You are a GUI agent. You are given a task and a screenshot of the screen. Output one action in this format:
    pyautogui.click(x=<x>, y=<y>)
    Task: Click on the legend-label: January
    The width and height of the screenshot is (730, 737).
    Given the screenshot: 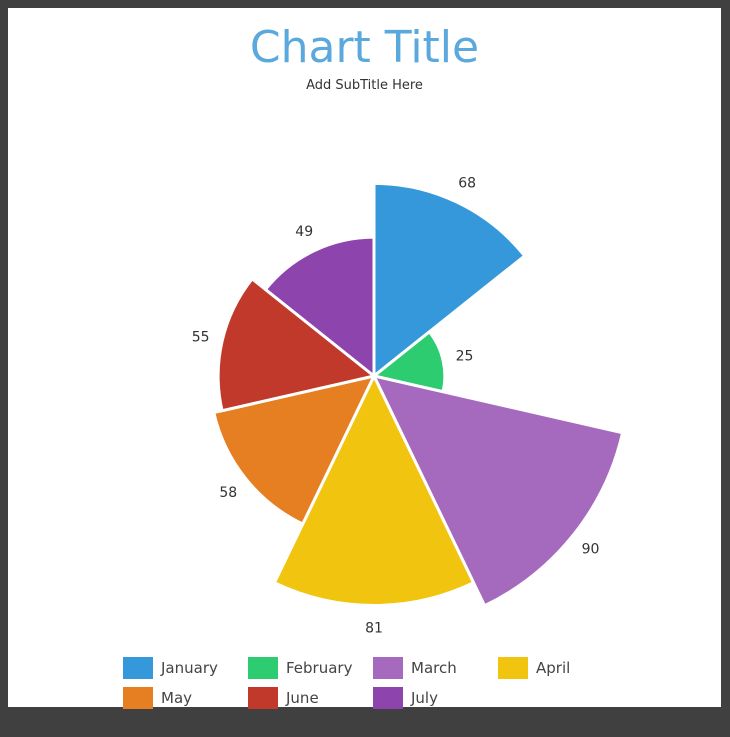 What is the action you would take?
    pyautogui.click(x=189, y=668)
    